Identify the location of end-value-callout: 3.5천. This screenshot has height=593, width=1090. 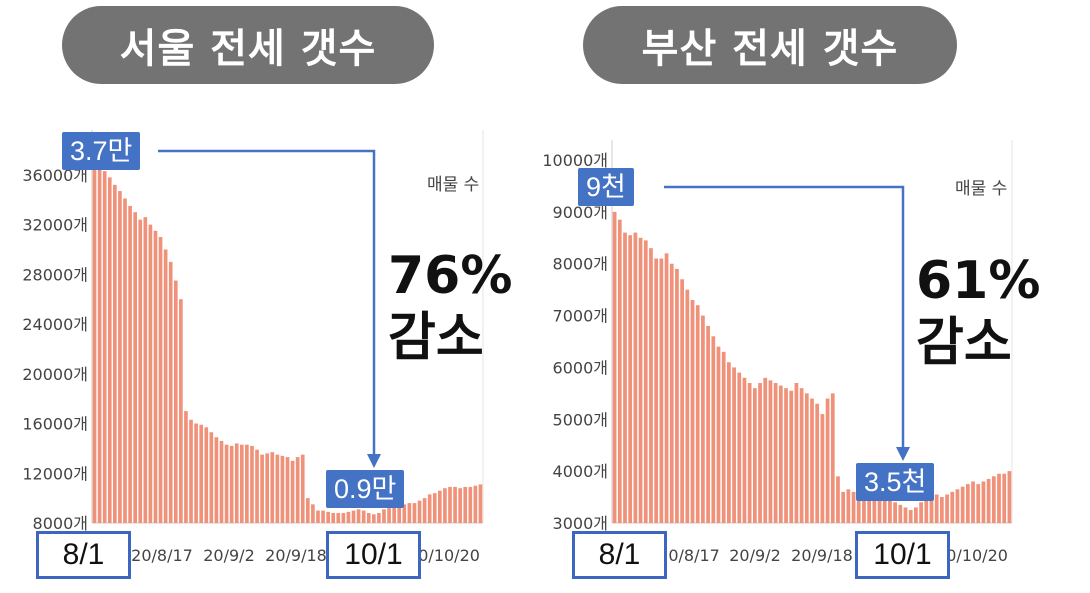
(895, 482).